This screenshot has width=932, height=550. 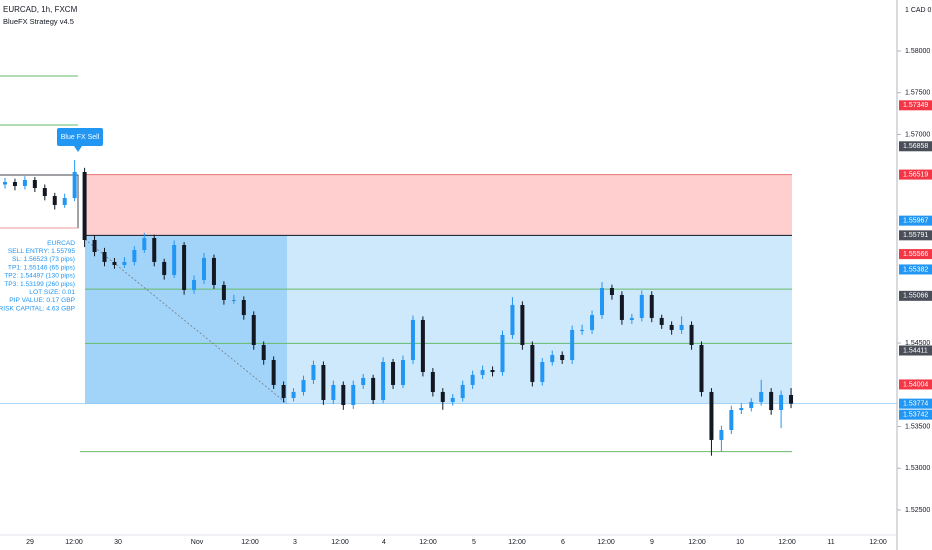 I want to click on info-line: TP1: 1.55146 (65 pips), so click(x=41, y=267).